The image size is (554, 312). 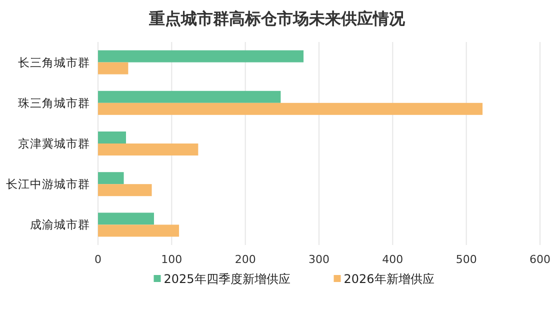 What do you see at coordinates (54, 103) in the screenshot?
I see `y-tick-label: 珠三角城市群` at bounding box center [54, 103].